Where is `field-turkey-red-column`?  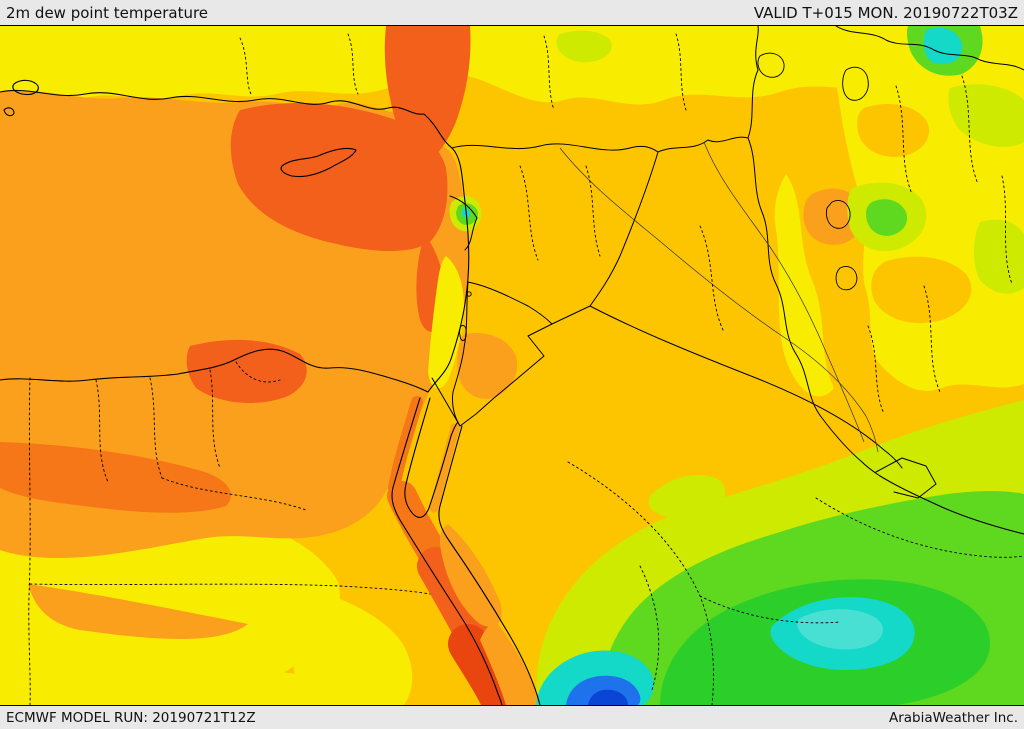 field-turkey-red-column is located at coordinates (427, 97).